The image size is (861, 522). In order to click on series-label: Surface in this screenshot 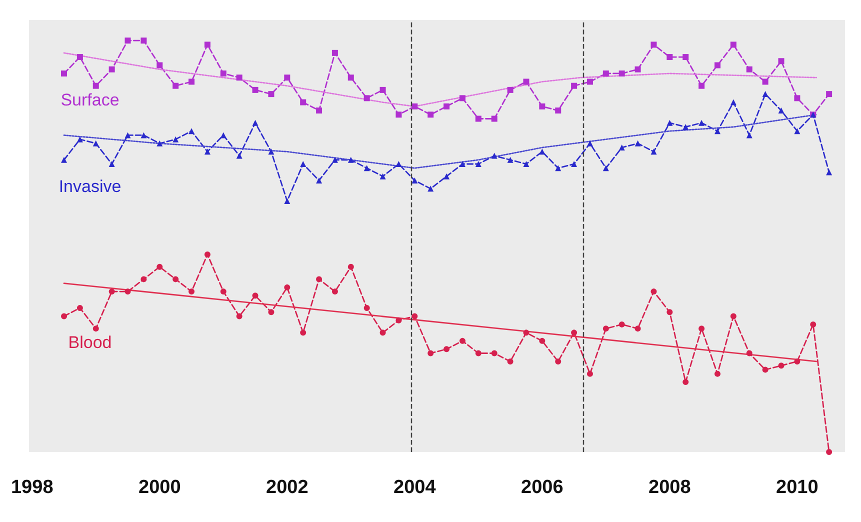, I will do `click(90, 100)`.